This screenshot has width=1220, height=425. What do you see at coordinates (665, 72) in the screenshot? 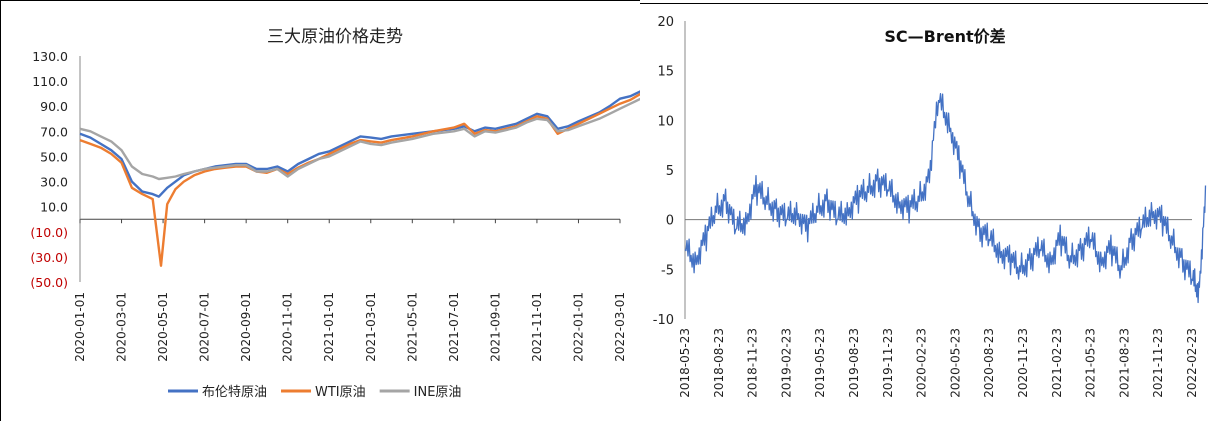
I see `y-tick-label: 15` at bounding box center [665, 72].